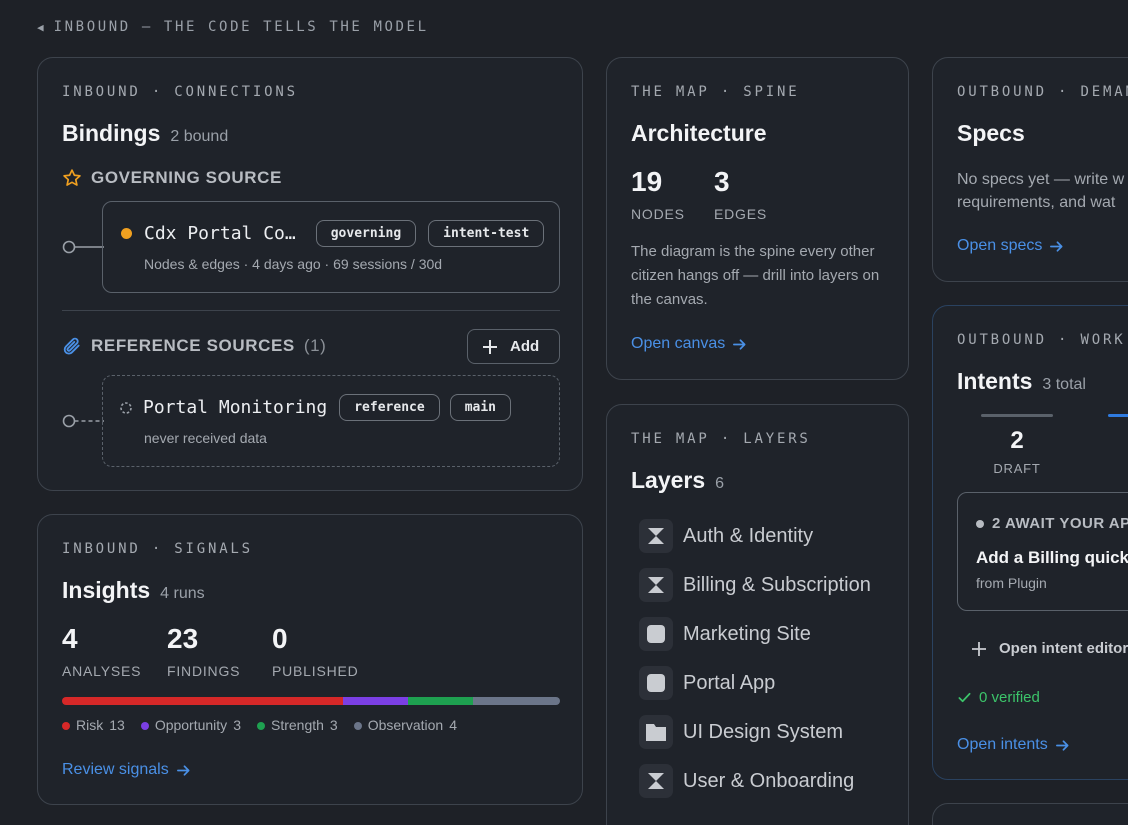  What do you see at coordinates (71, 346) in the screenshot?
I see `paperclip-icon` at bounding box center [71, 346].